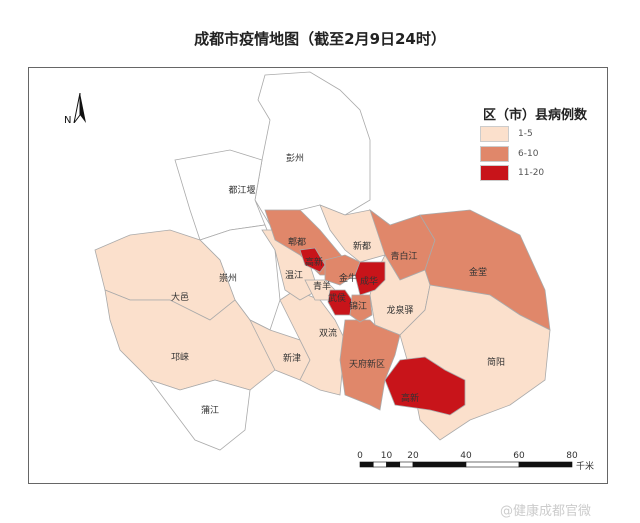 This screenshot has height=523, width=640. I want to click on scale-tick-label: 40, so click(466, 456).